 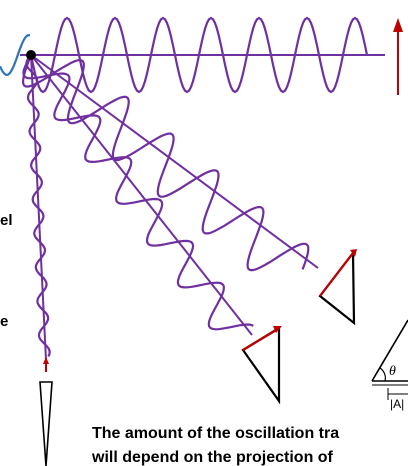 What do you see at coordinates (398, 25) in the screenshot?
I see `top-right-red-arrowhead` at bounding box center [398, 25].